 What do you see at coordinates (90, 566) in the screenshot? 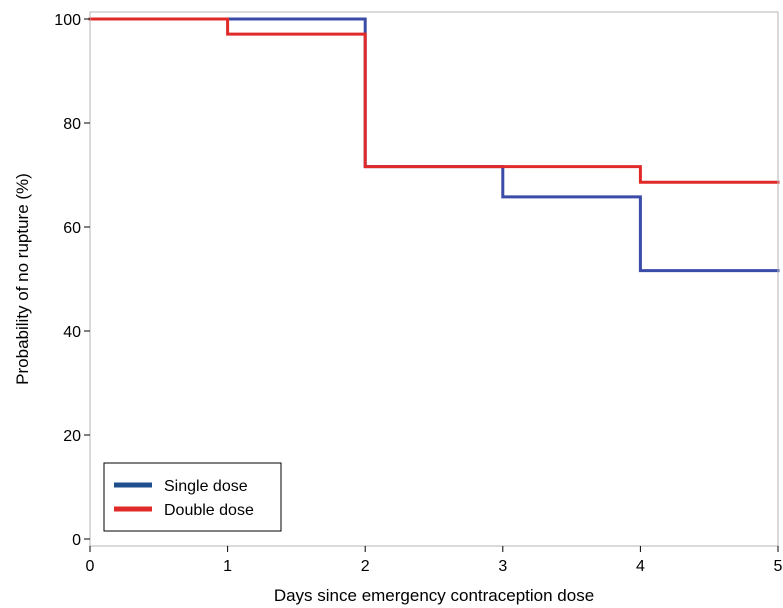
I see `x-tick-label-0: 0` at bounding box center [90, 566].